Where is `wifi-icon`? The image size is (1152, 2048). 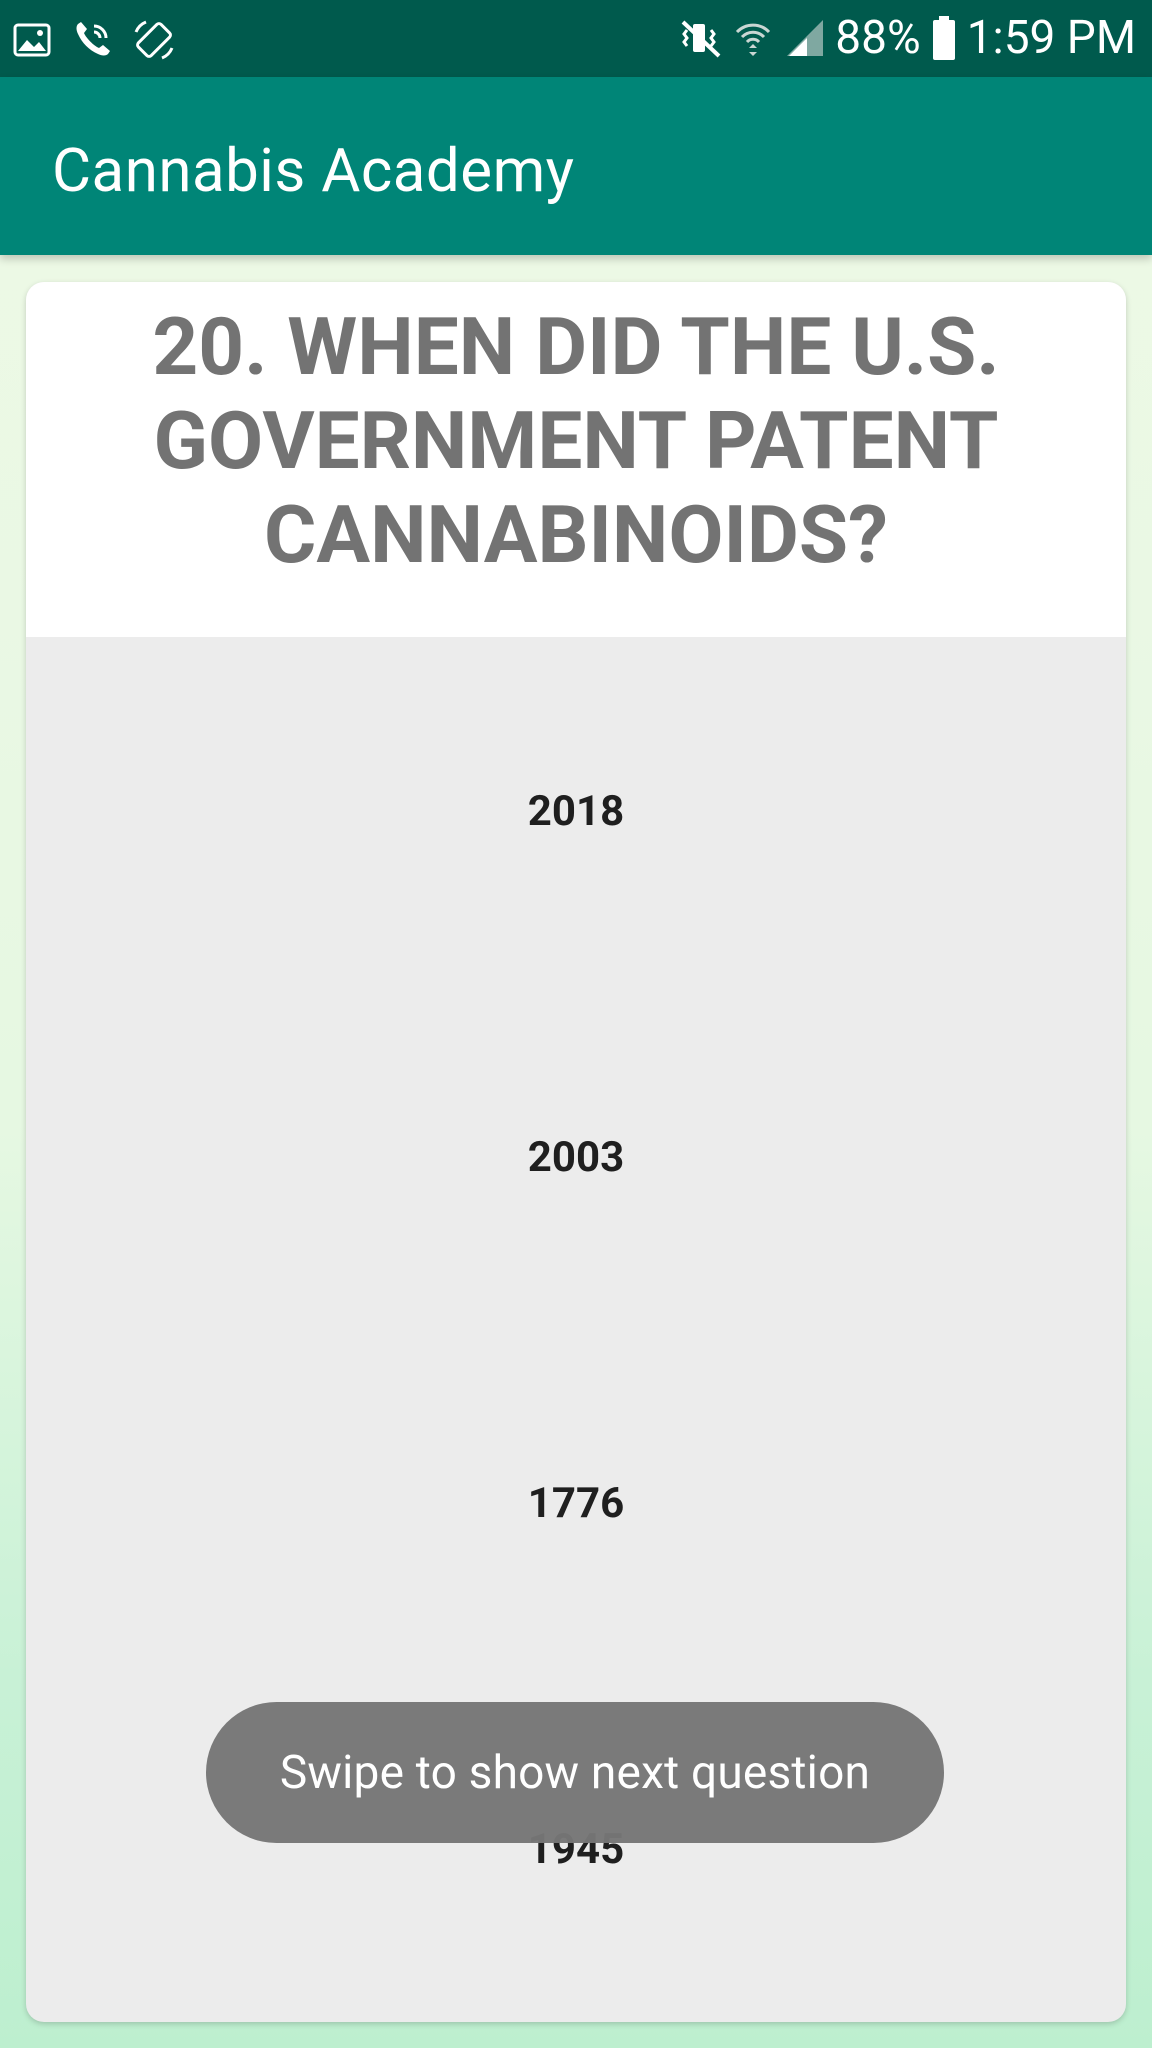 wifi-icon is located at coordinates (753, 38).